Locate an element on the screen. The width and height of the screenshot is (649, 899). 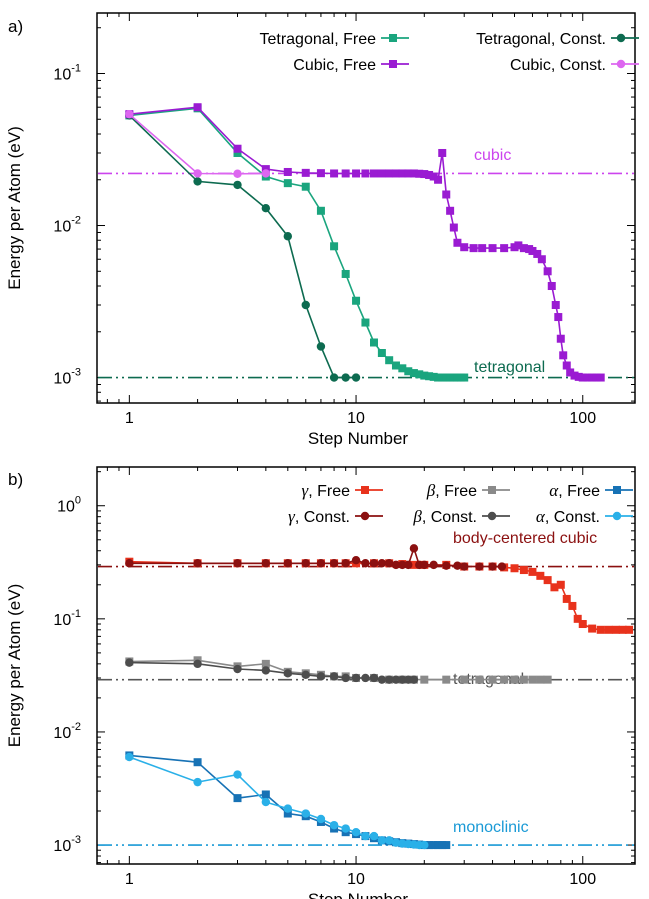
y-tick-label: 10⁻¹ is located at coordinates (67, 72).